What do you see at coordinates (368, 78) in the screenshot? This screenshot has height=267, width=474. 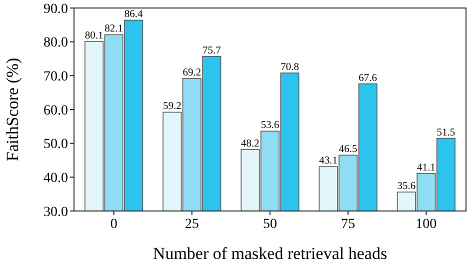 I see `data-label: 67.6` at bounding box center [368, 78].